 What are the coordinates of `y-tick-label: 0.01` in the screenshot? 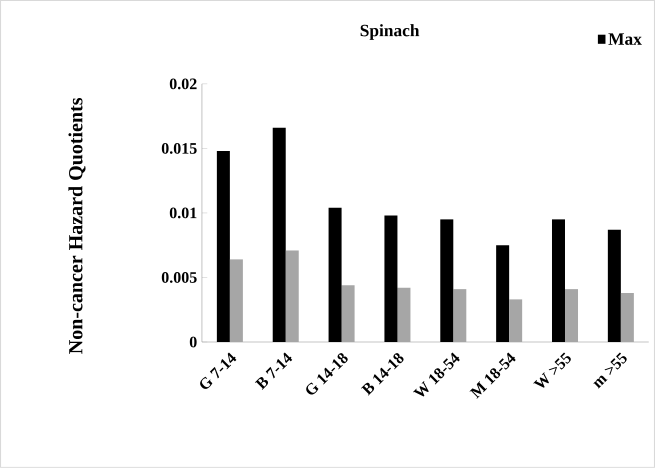 It's located at (183, 213).